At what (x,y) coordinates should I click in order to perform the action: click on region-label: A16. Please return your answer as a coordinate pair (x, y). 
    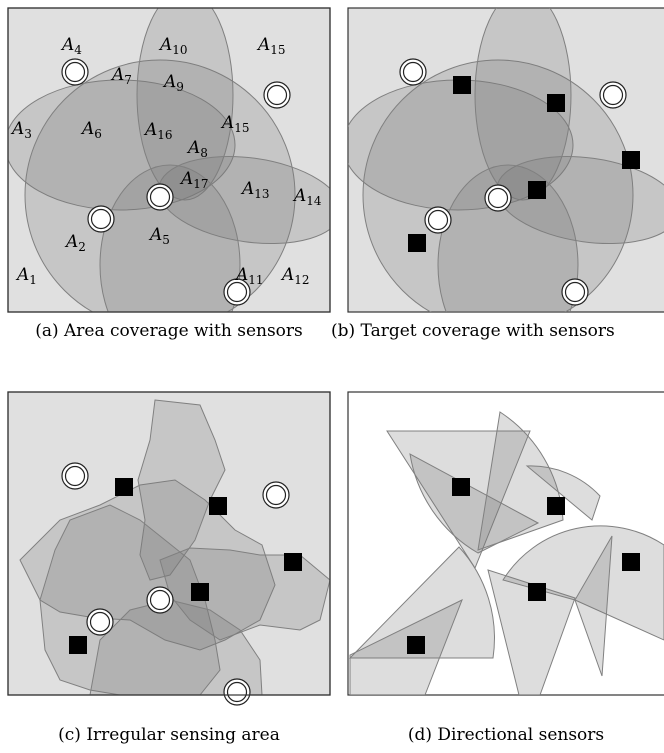
    Looking at the image, I should click on (158, 131).